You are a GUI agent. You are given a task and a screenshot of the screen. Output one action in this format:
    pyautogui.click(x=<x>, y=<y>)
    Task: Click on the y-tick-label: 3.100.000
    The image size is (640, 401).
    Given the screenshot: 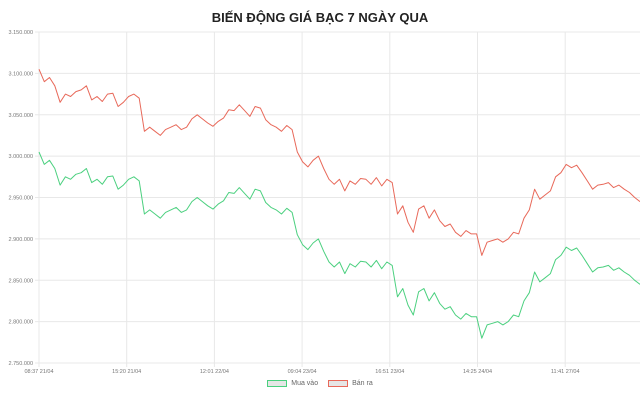 What is the action you would take?
    pyautogui.click(x=21, y=74)
    